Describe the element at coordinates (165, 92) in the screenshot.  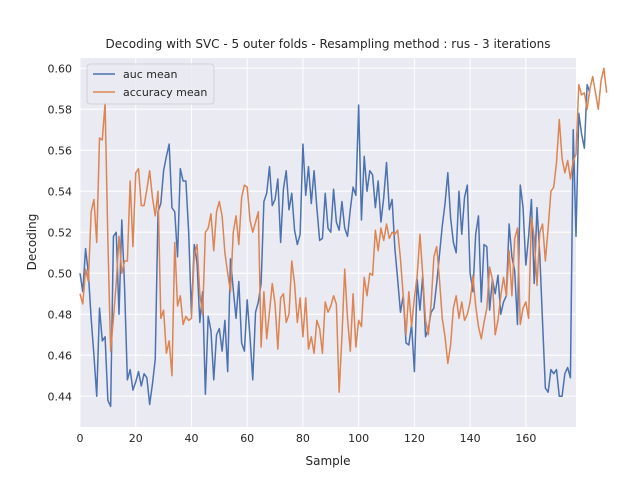
I see `legend-label-accuracy-mean: accuracy mean` at that location.